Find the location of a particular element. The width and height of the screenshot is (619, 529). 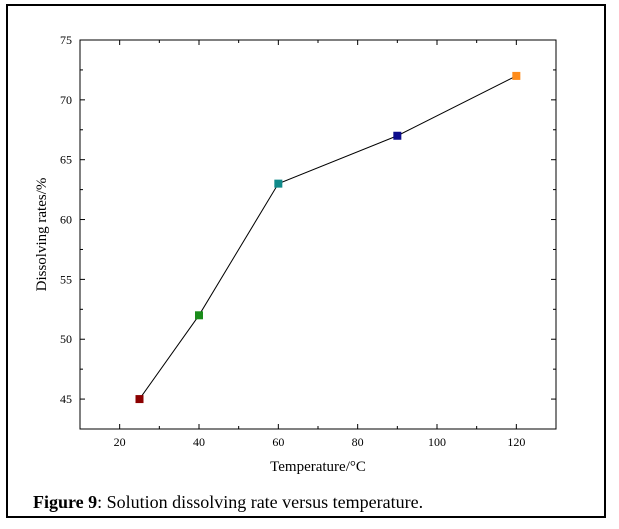

x-tick-label: 100 is located at coordinates (437, 442).